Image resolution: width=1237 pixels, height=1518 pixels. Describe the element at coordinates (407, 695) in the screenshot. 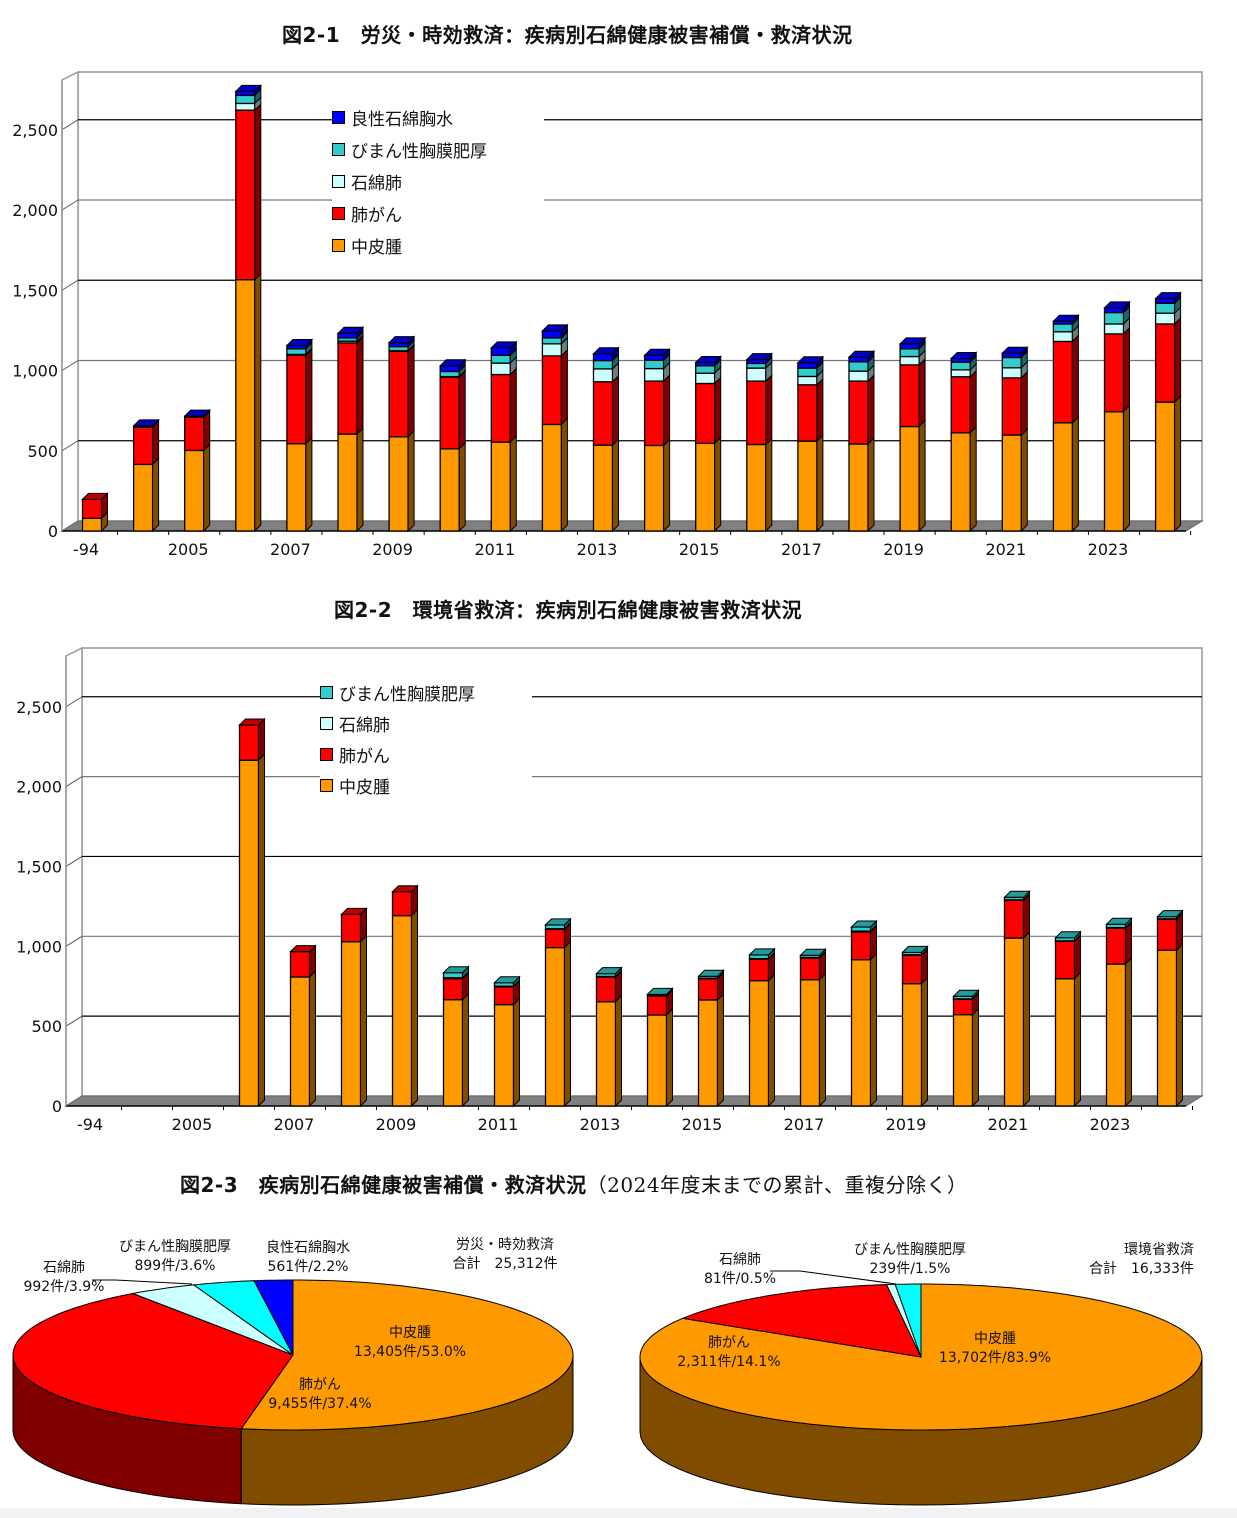

I see `legend-label: びまん性胸膜肥厚` at that location.